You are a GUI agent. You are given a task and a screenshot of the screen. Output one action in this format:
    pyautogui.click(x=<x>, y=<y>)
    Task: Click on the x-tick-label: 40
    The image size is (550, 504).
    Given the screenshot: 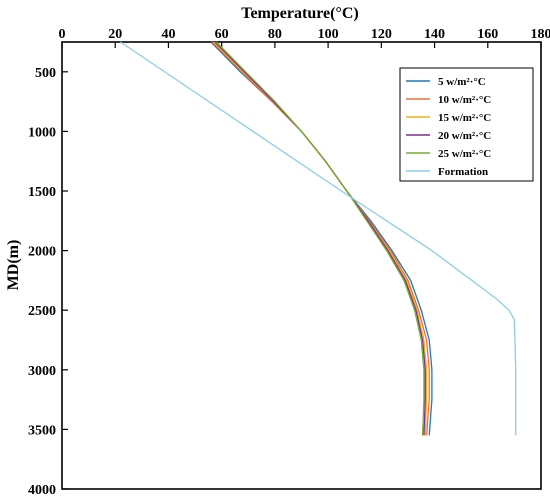 What is the action you would take?
    pyautogui.click(x=168, y=34)
    